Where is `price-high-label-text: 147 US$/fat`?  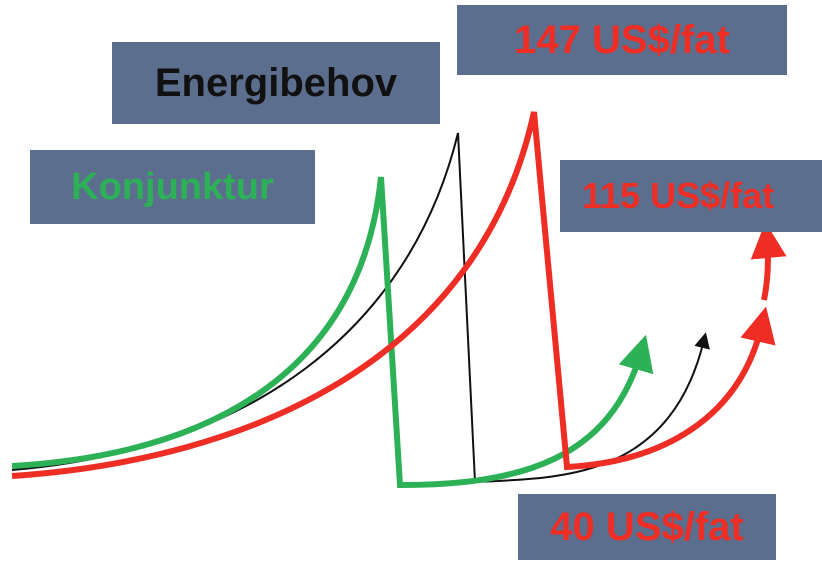 price-high-label-text: 147 US$/fat is located at coordinates (622, 39).